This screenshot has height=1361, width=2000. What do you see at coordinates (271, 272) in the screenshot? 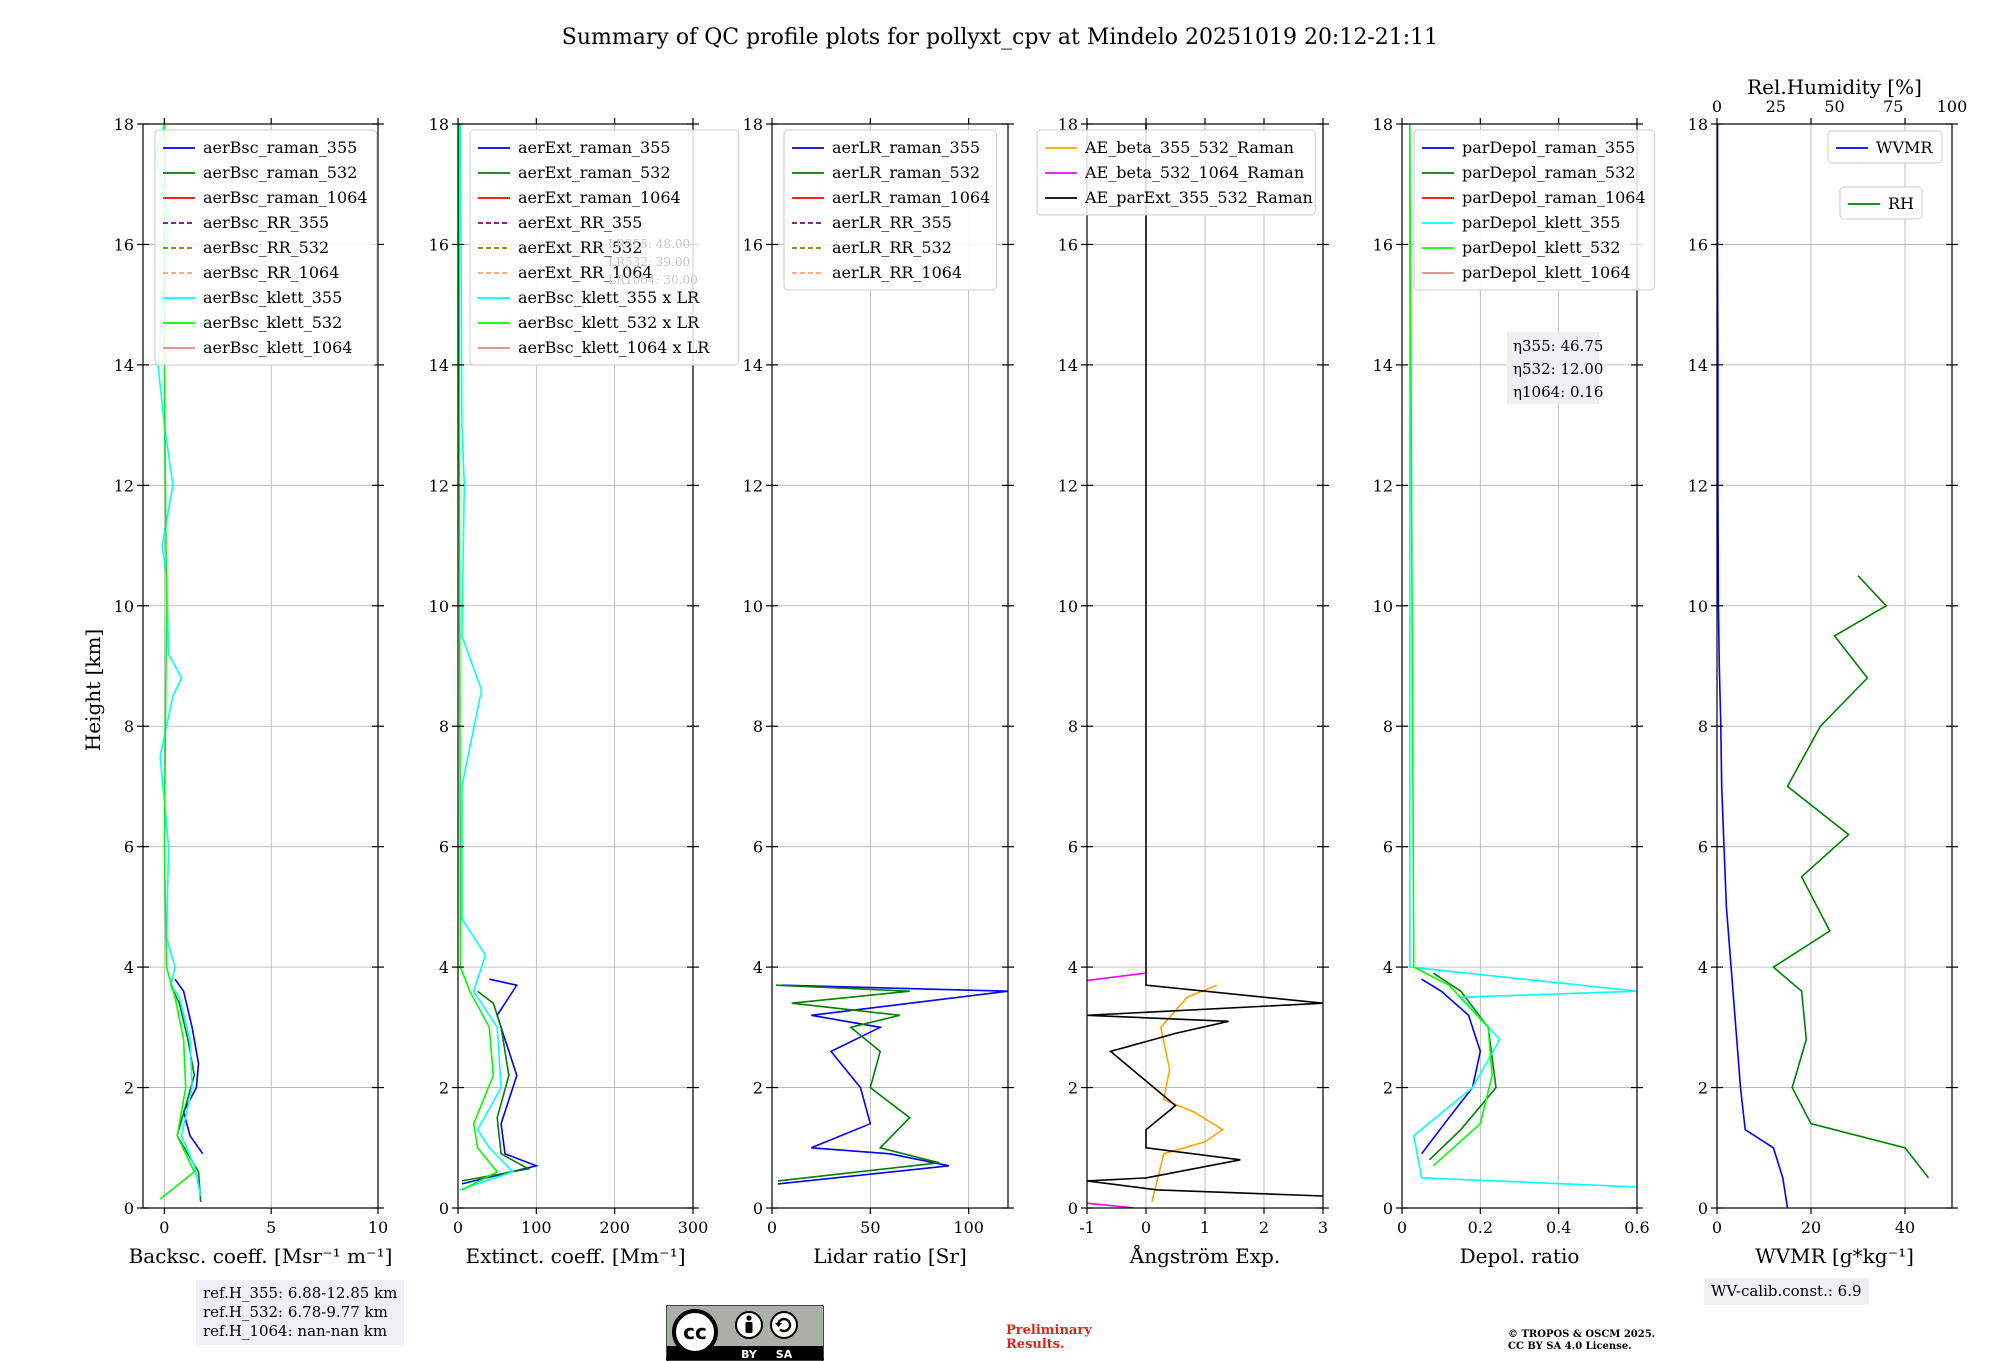
I see `legend-label-5: aerBsc_RR_1064` at bounding box center [271, 272].